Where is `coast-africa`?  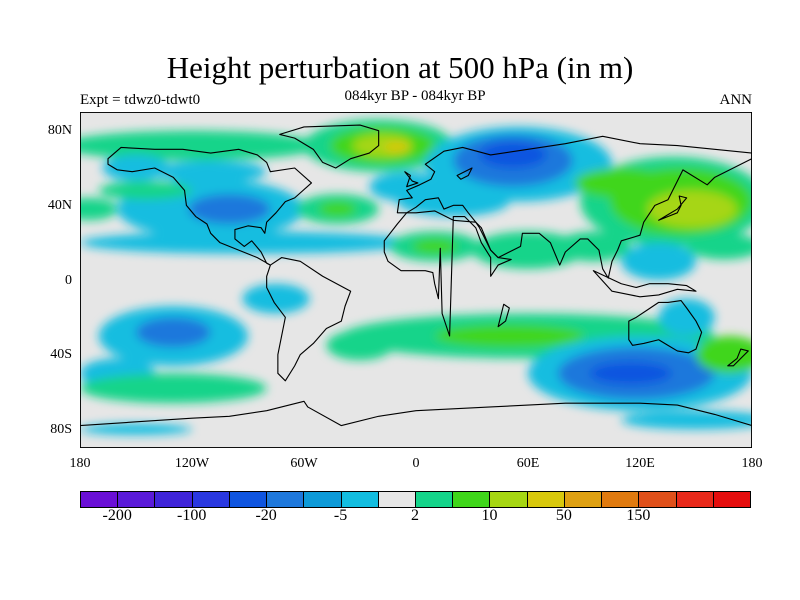
coast-africa is located at coordinates (447, 273).